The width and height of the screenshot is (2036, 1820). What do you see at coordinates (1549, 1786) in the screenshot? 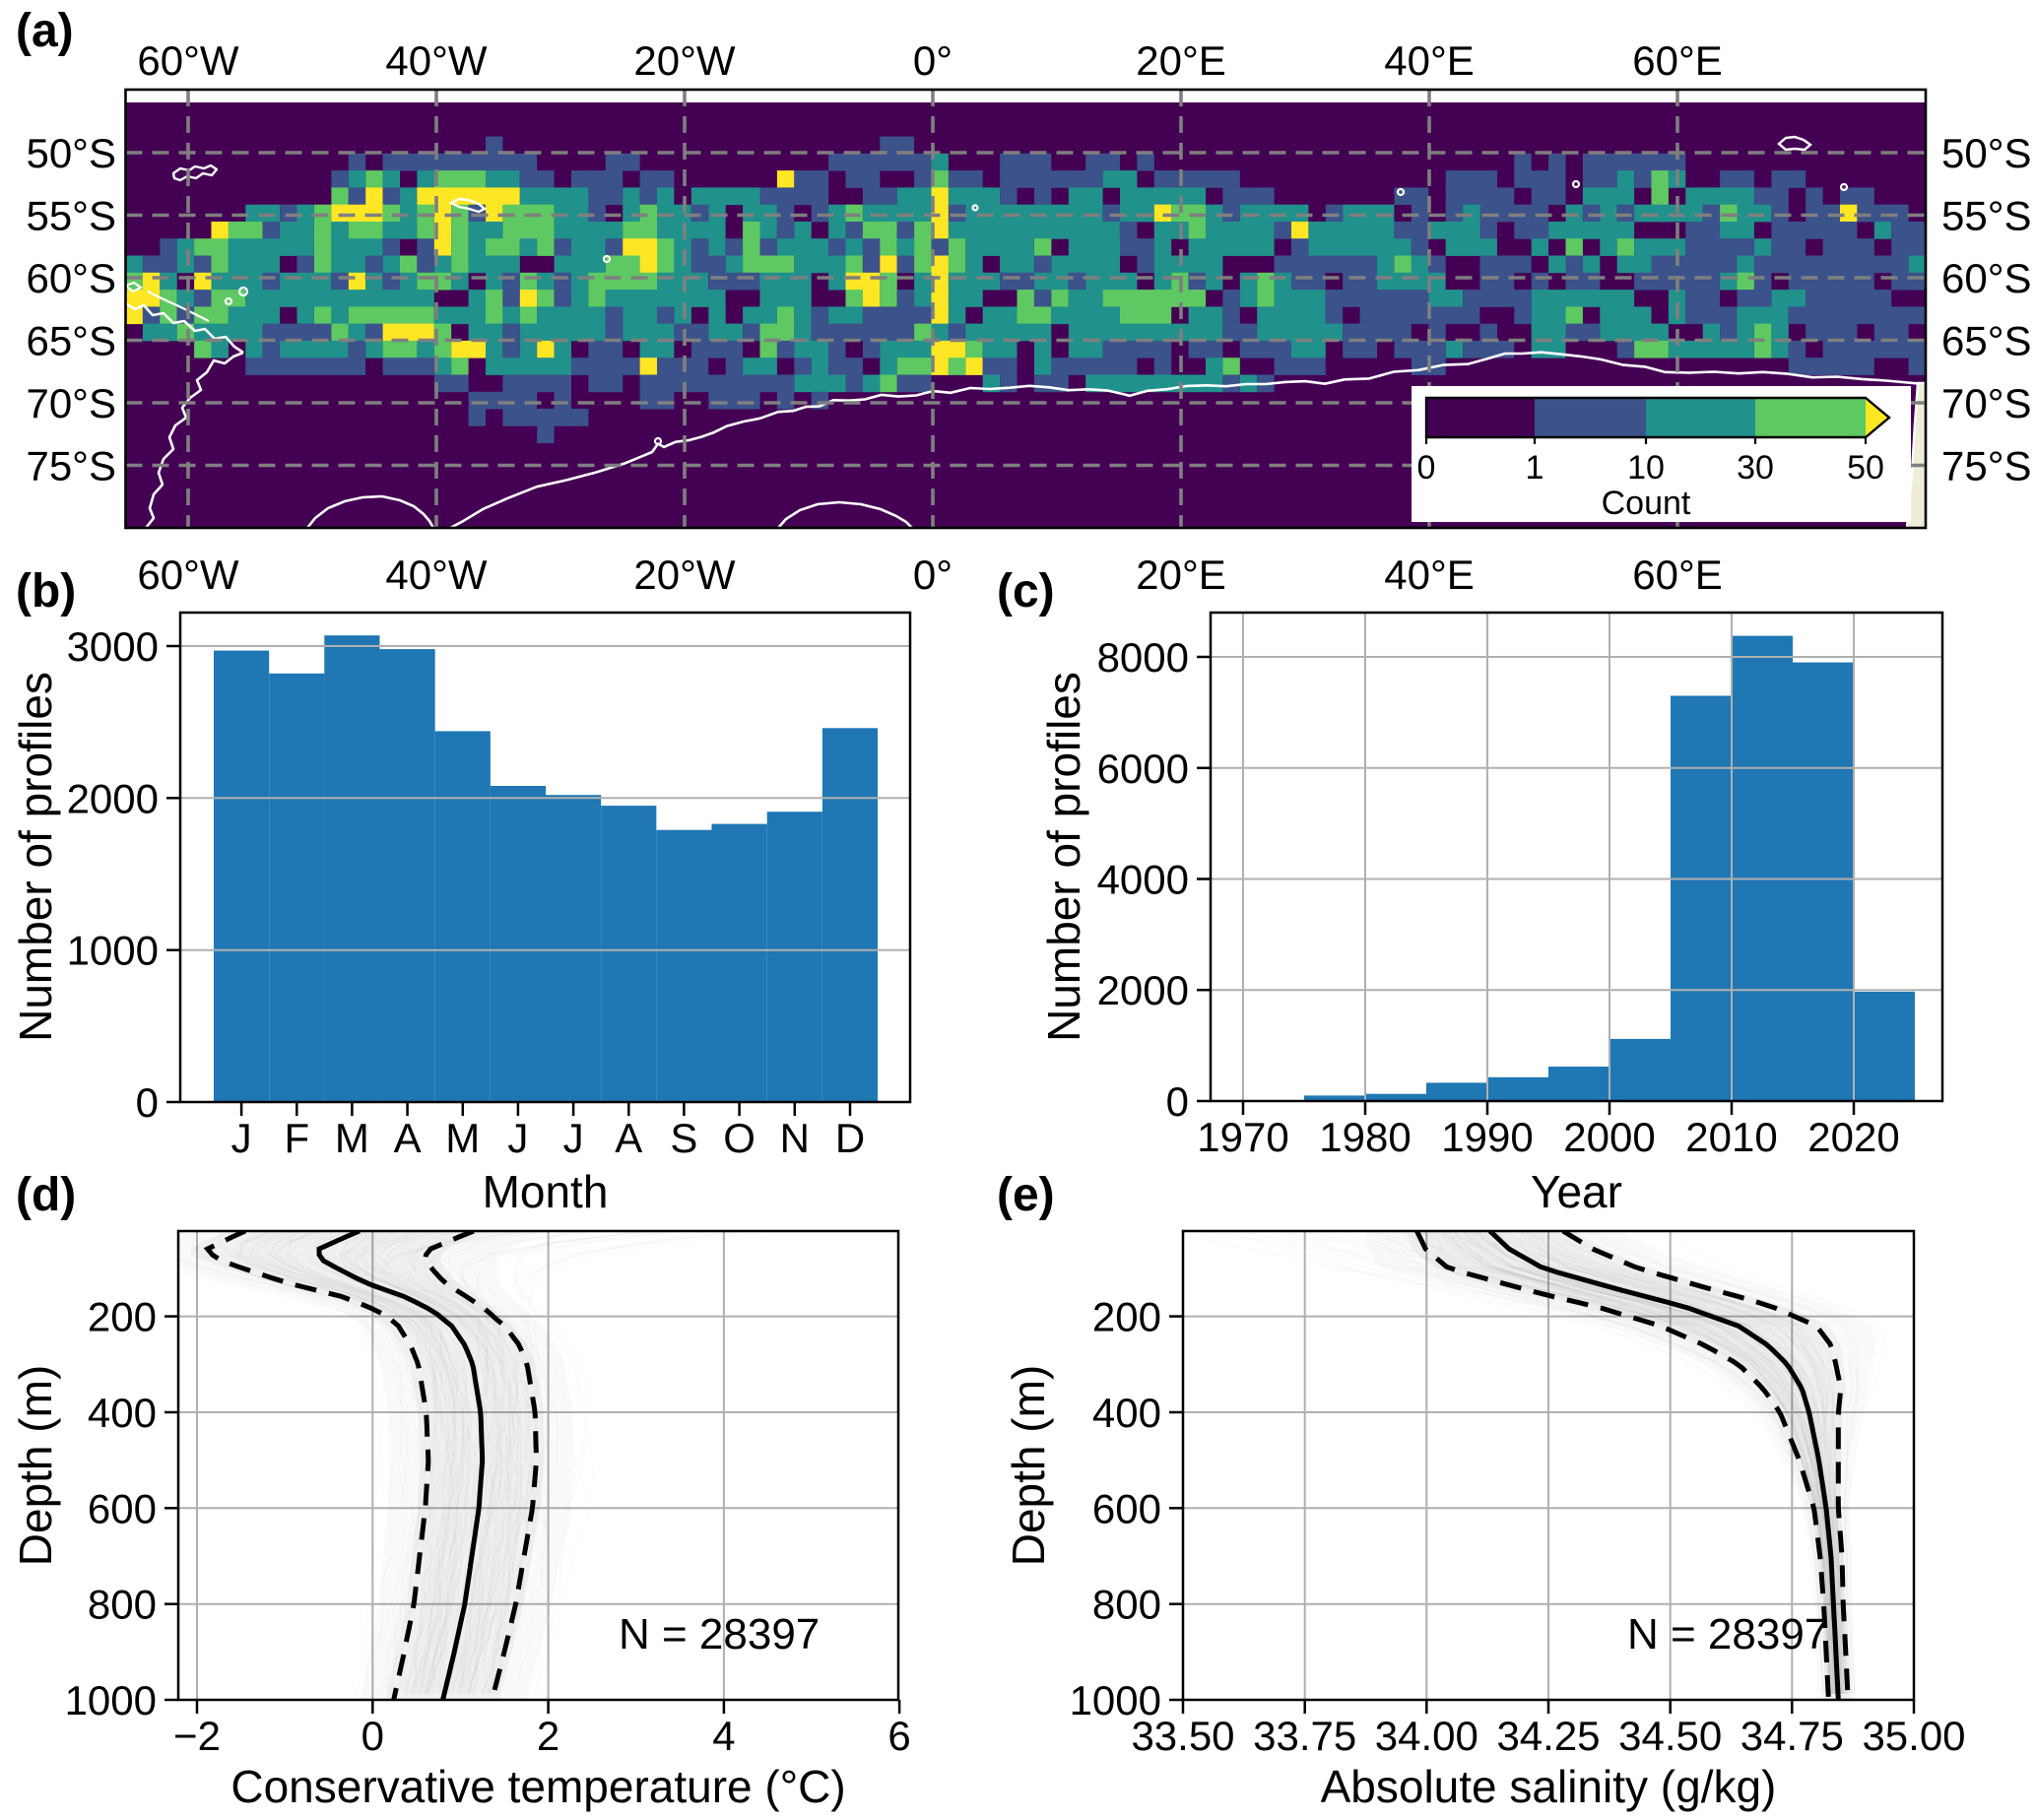
I see `svg-text: Absolute salinity (g/kg)` at bounding box center [1549, 1786].